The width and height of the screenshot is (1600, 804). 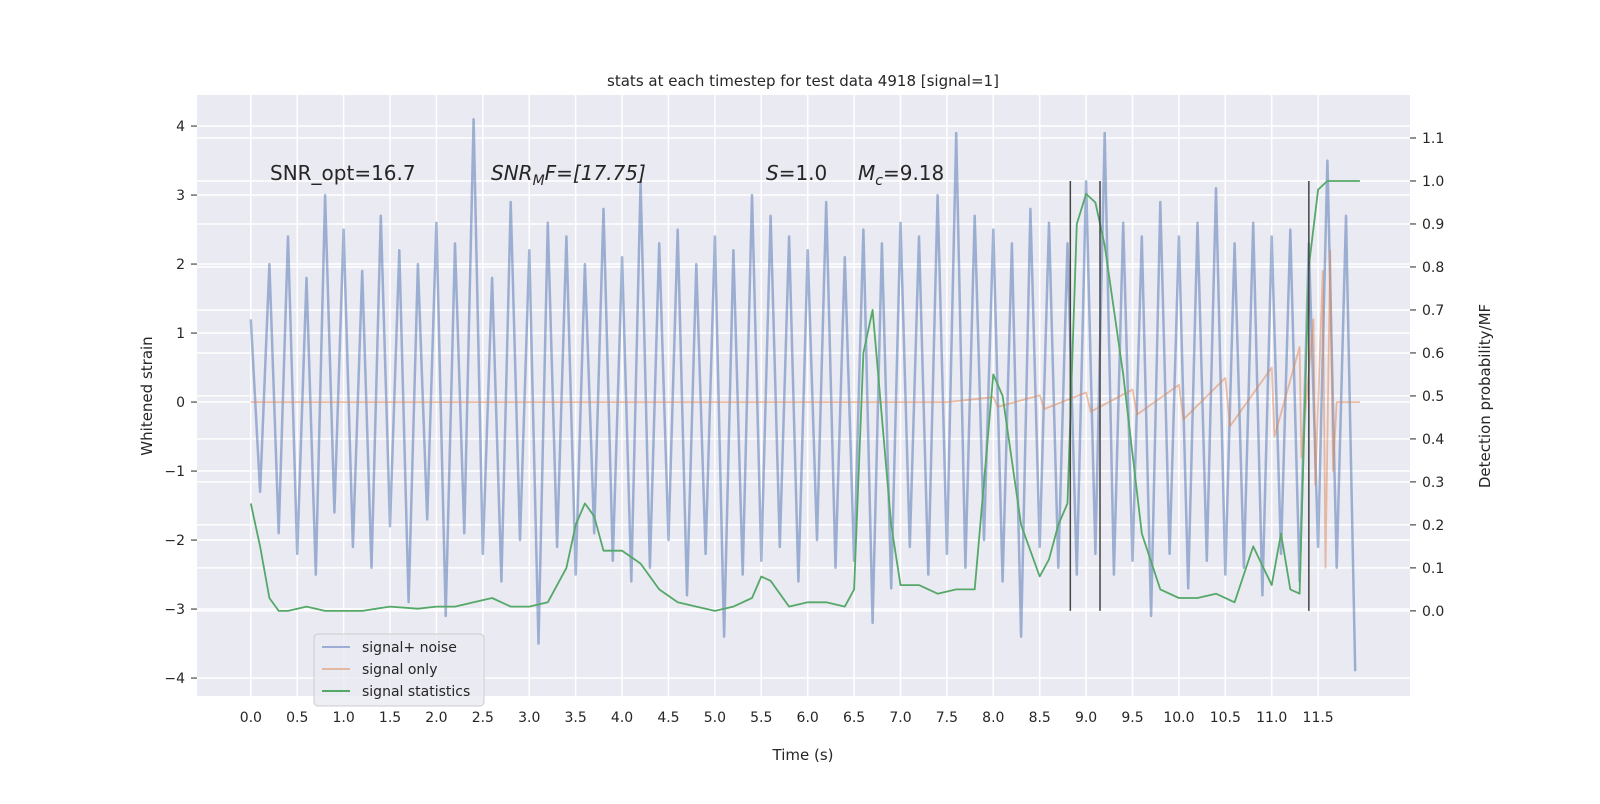 I want to click on x-axis-label: Time (s), so click(x=803, y=755).